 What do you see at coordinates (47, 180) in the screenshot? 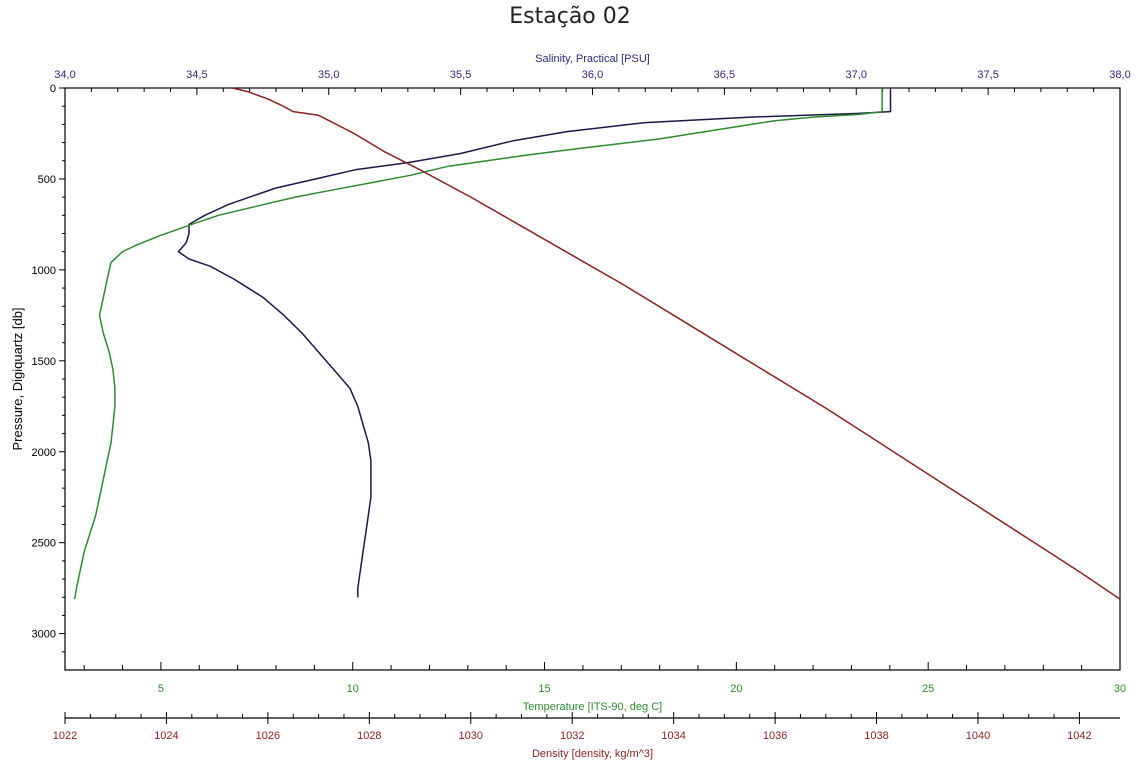
I see `y-tick-label: 500` at bounding box center [47, 180].